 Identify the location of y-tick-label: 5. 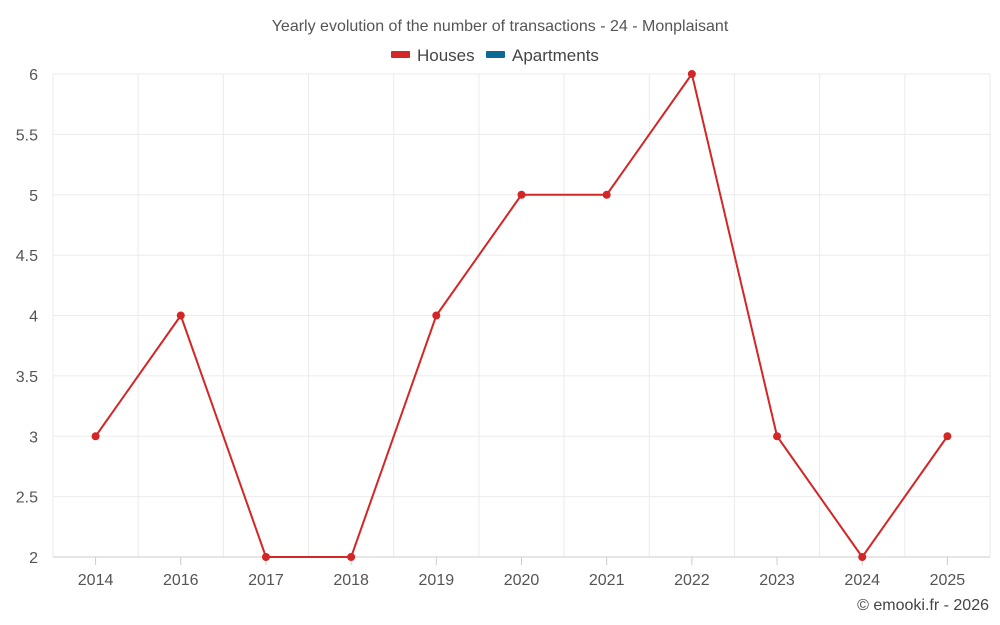
(33, 196).